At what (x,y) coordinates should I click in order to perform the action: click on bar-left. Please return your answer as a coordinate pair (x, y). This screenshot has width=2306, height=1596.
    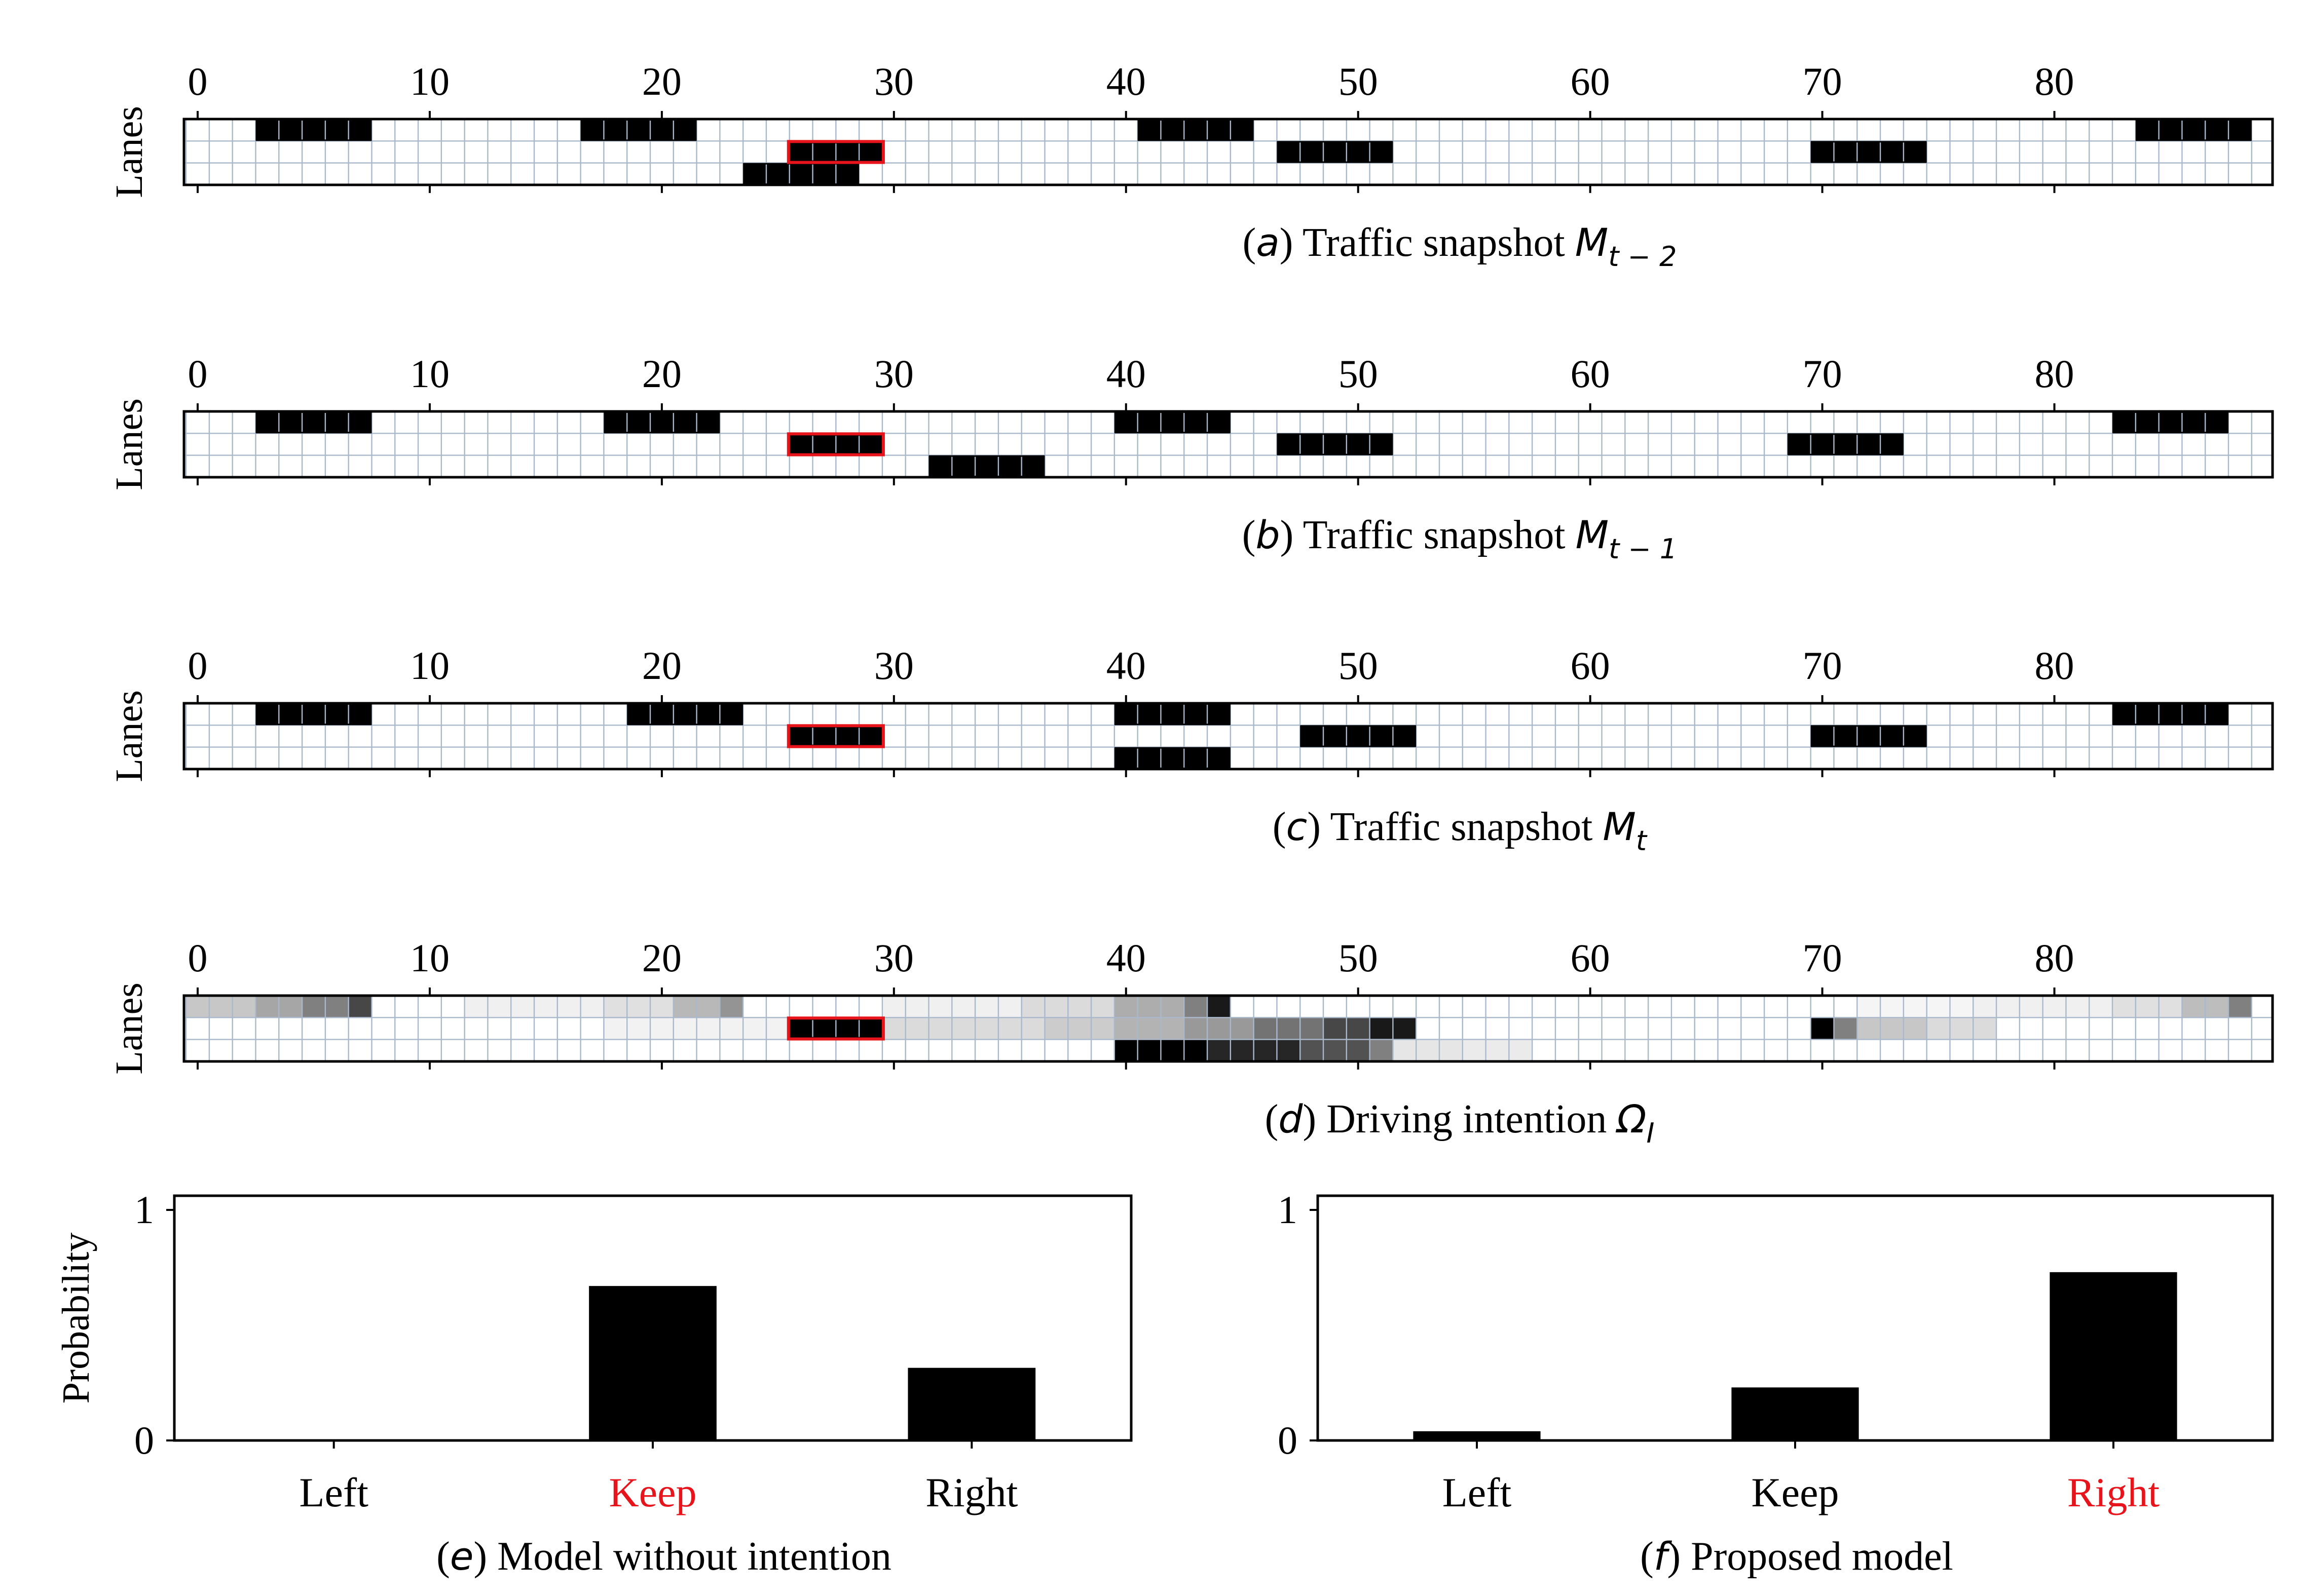
    Looking at the image, I should click on (1477, 1435).